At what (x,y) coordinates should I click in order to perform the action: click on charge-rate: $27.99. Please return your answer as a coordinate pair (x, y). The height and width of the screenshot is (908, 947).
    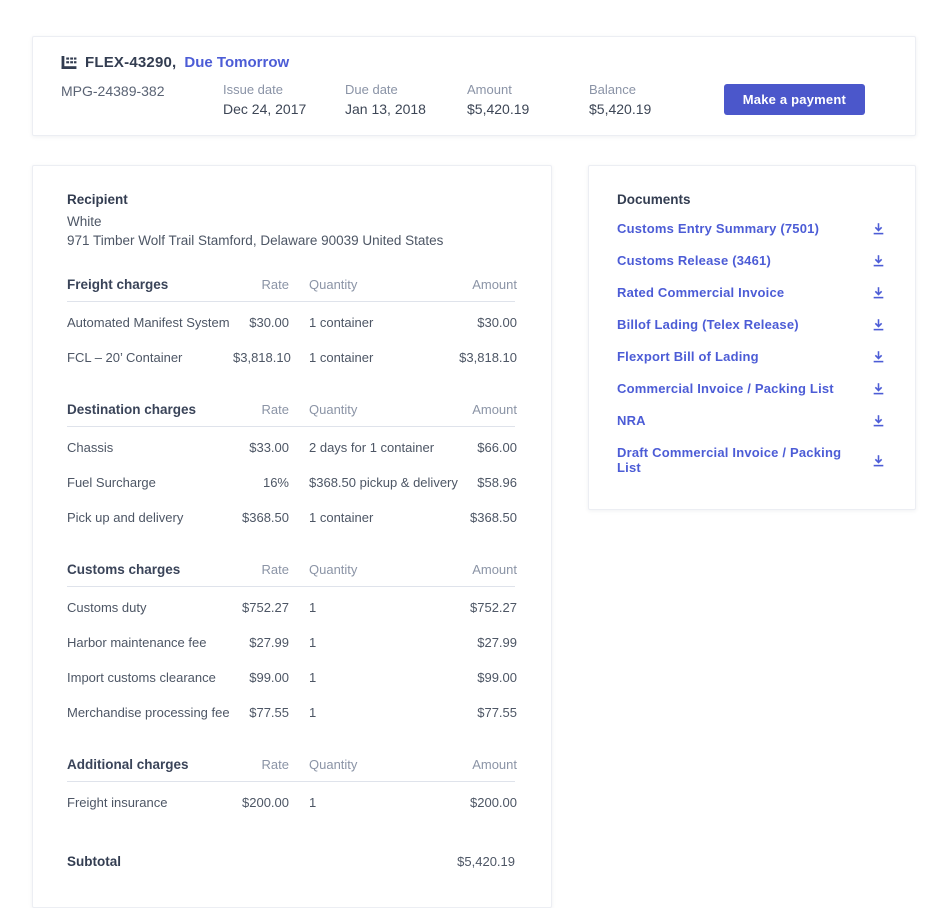
    Looking at the image, I should click on (269, 642).